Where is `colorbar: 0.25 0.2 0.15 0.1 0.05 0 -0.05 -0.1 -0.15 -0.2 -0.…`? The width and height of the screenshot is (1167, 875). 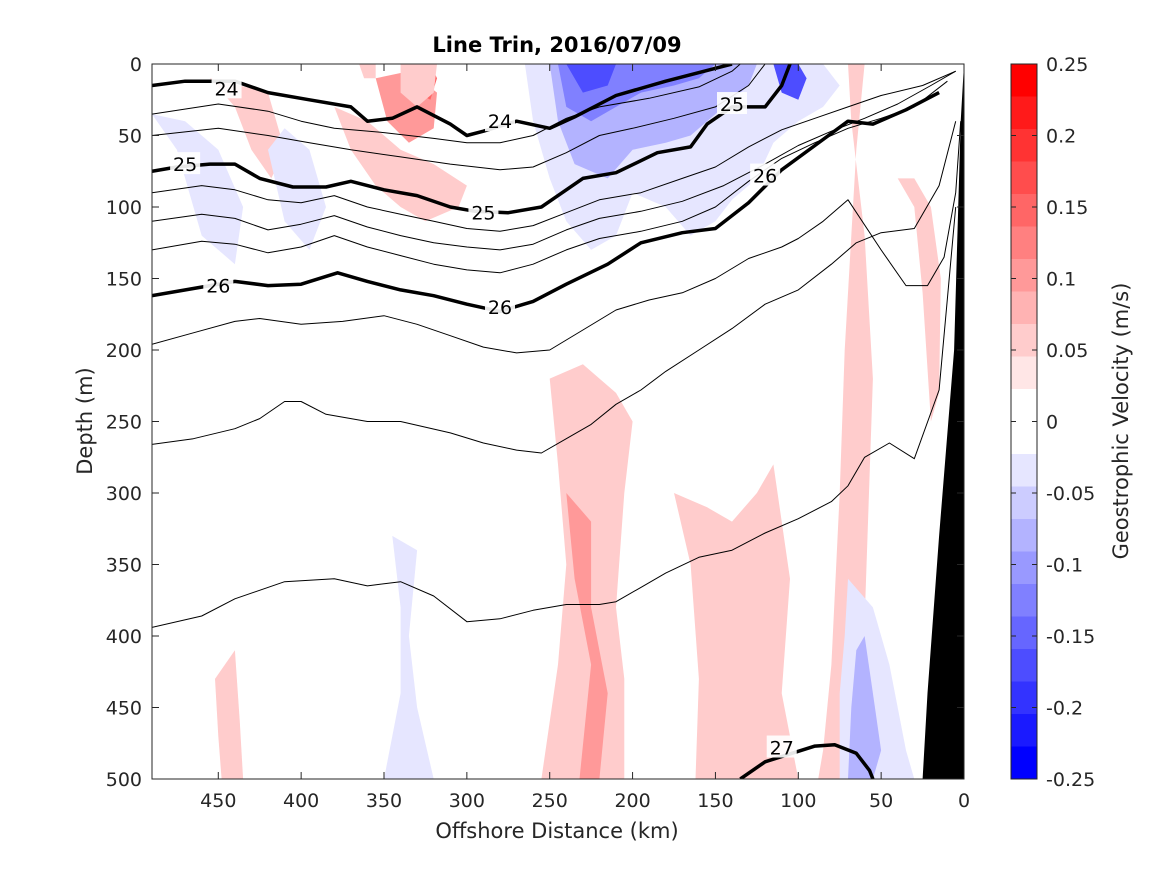
colorbar: 0.25 0.2 0.15 0.1 0.05 0 -0.05 -0.1 -0.15 -0.2 -0.… is located at coordinates (1052, 422).